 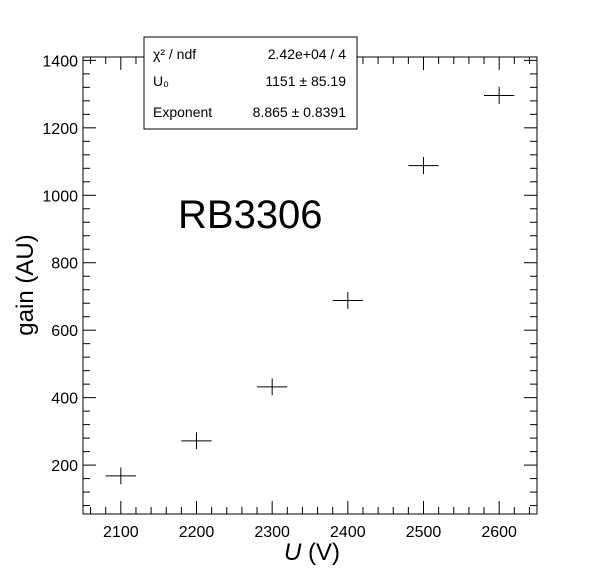 I want to click on y-tick-label: 400, so click(x=64, y=399).